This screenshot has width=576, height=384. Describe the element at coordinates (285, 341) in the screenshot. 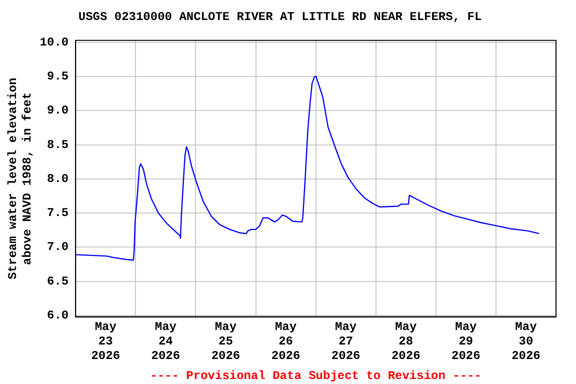

I see `x-tick-label: May 26 2026` at that location.